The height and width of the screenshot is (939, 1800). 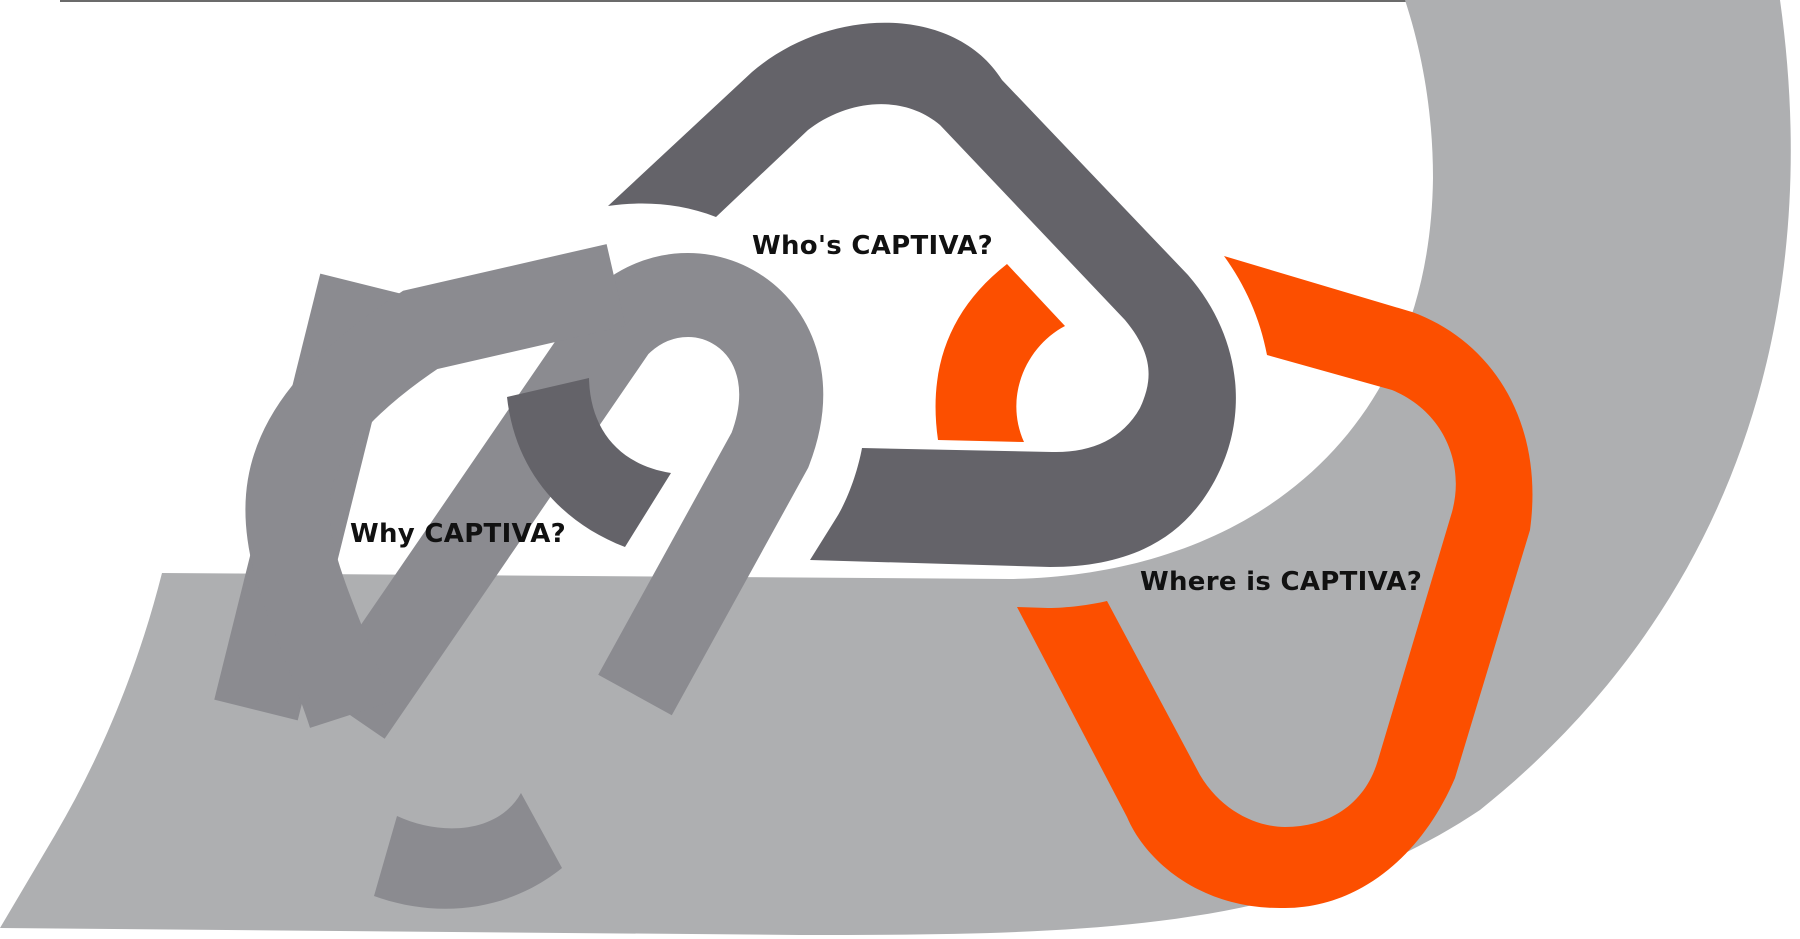 What do you see at coordinates (872, 246) in the screenshot?
I see `label-whos-captiva: Who's CAPTIVA?` at bounding box center [872, 246].